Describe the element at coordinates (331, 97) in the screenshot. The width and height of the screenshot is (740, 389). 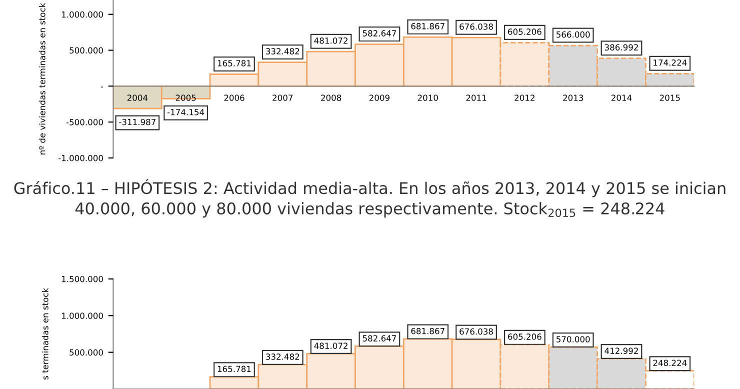
I see `x-tick-label: 2008` at that location.